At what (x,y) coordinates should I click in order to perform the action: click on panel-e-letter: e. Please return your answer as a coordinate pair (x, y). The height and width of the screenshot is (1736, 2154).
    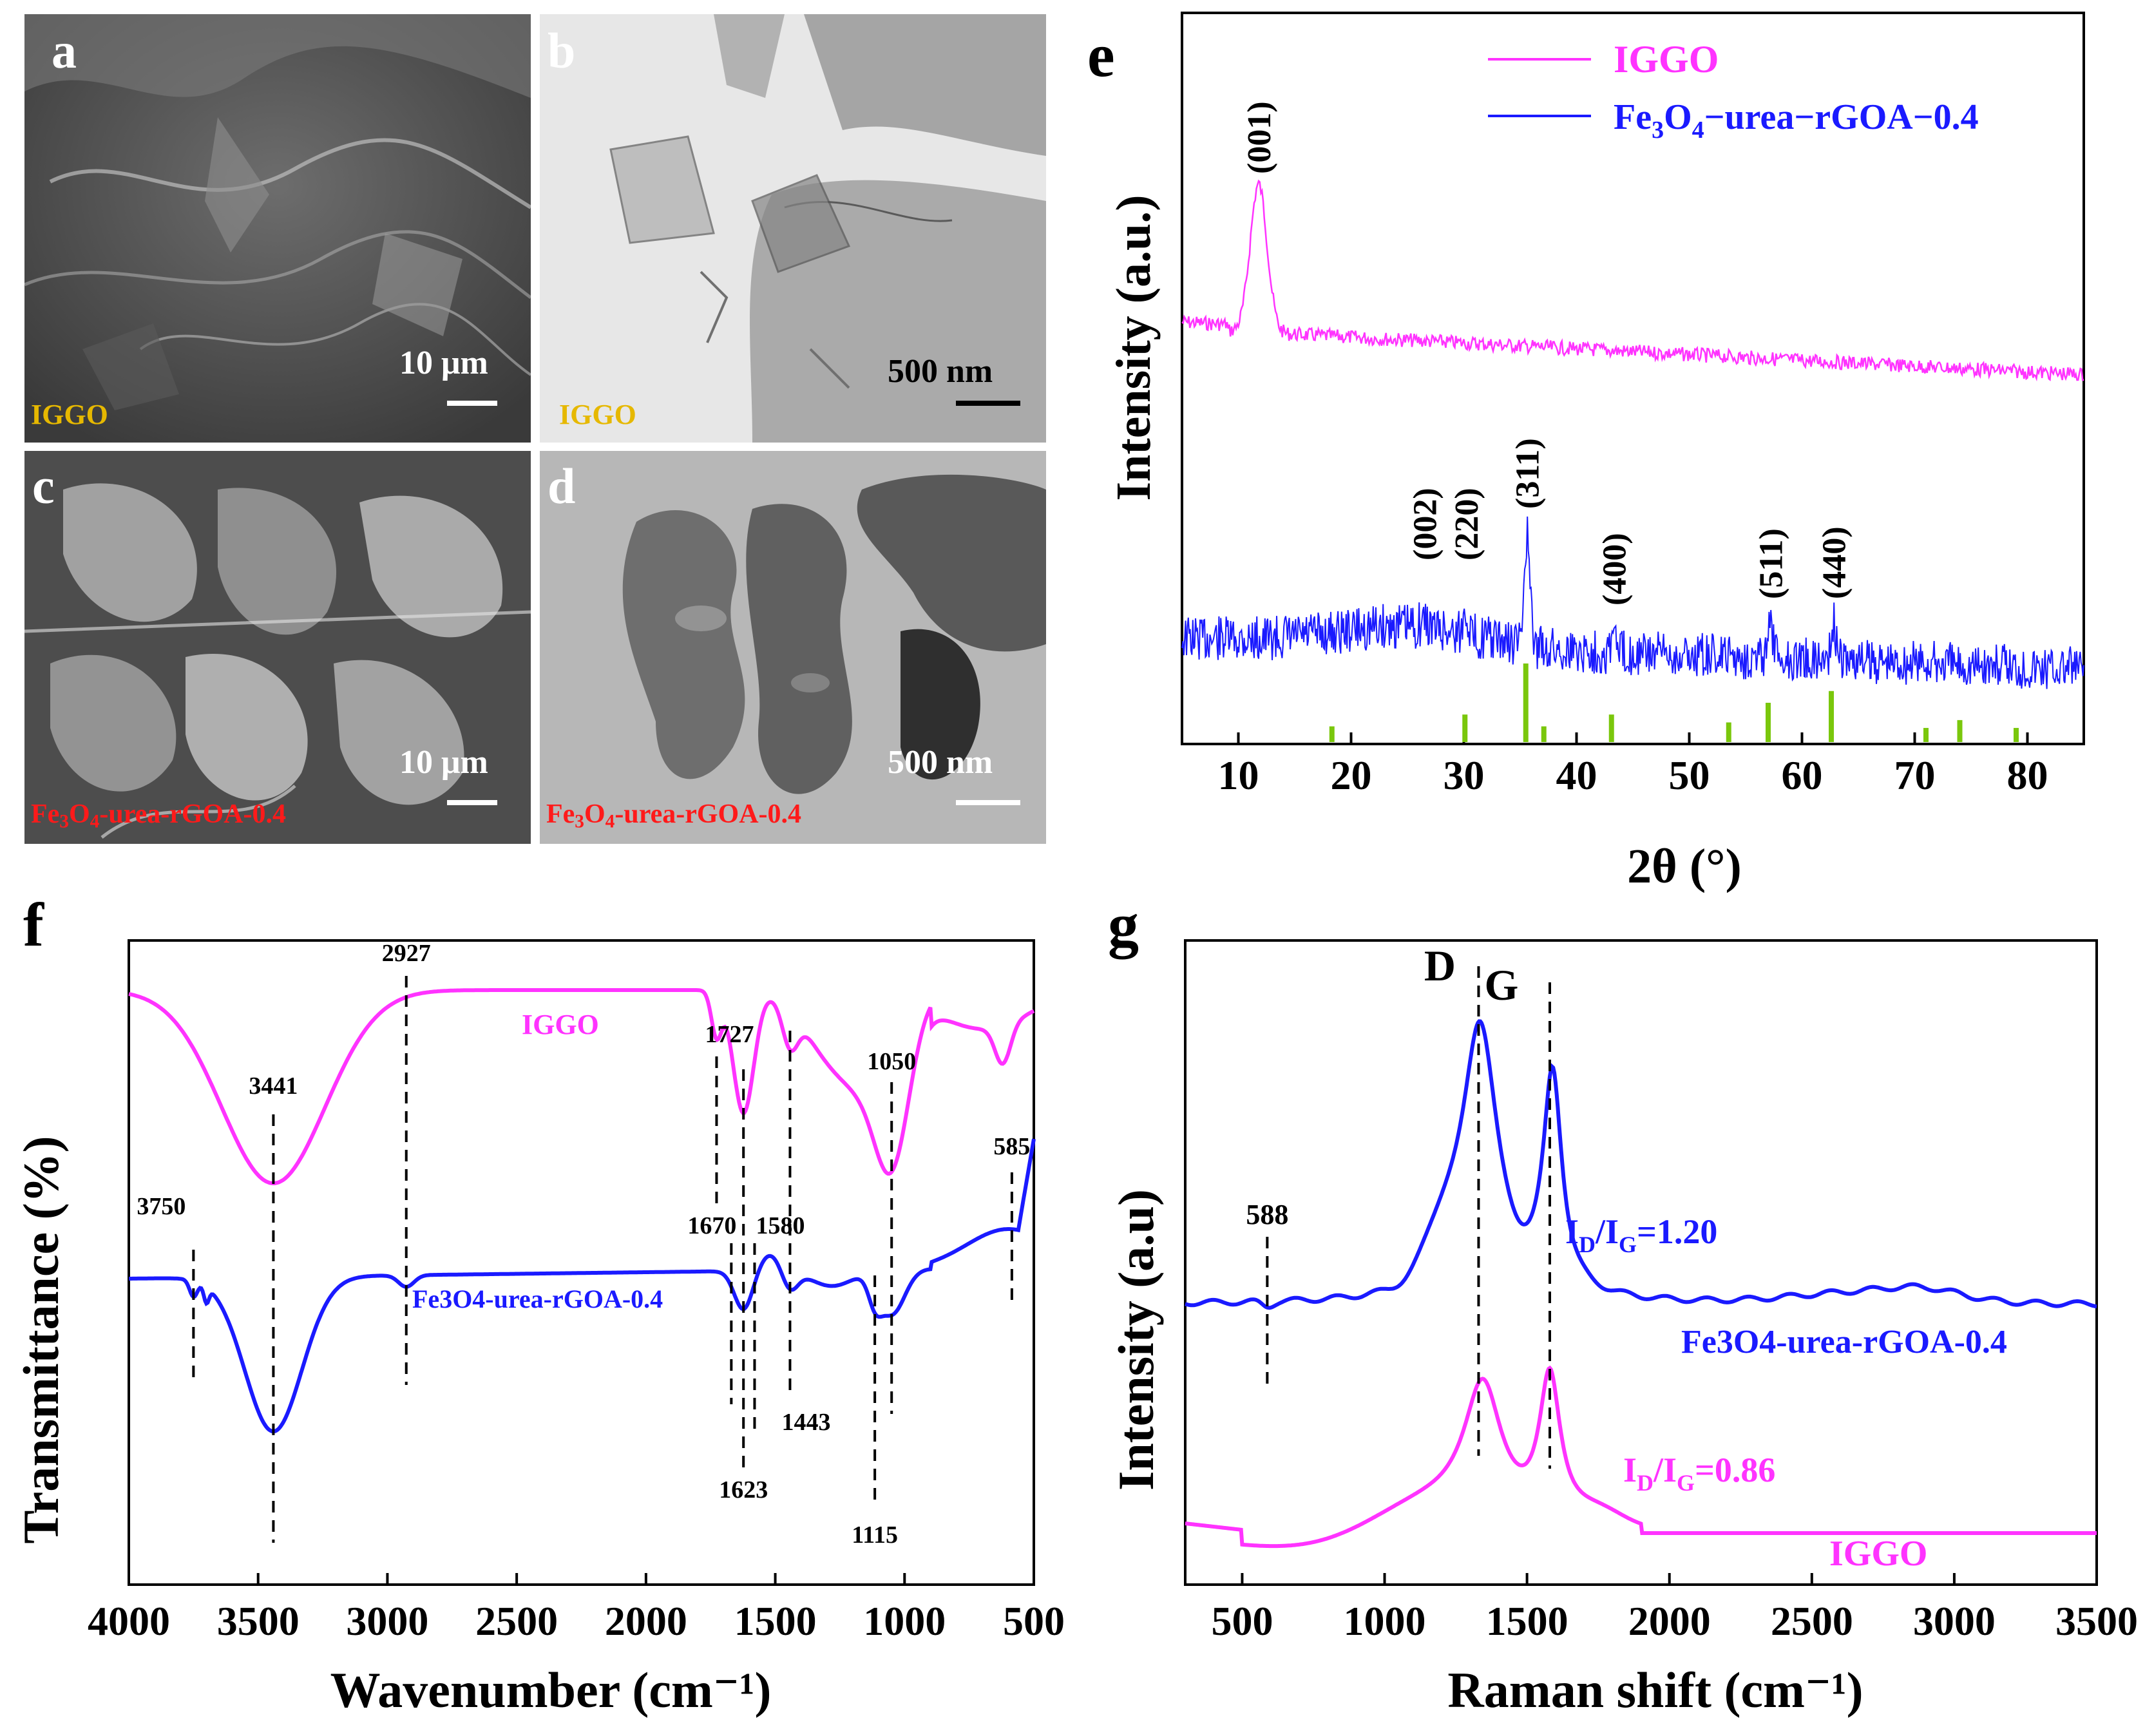
    Looking at the image, I should click on (1101, 55).